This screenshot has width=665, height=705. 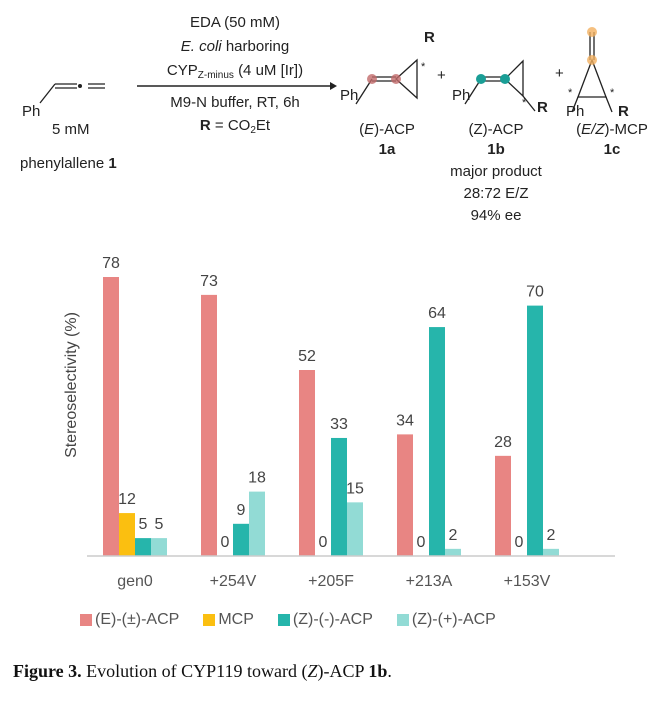 I want to click on x-tick-label: +213A, so click(x=429, y=581).